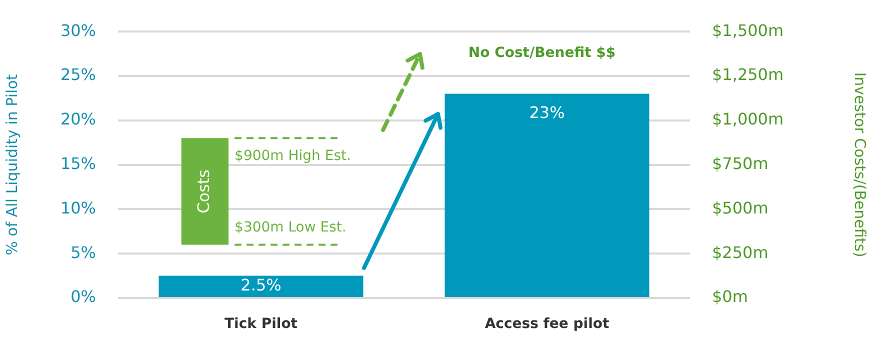  Describe the element at coordinates (78, 74) in the screenshot. I see `y-tick-label: 25%` at that location.